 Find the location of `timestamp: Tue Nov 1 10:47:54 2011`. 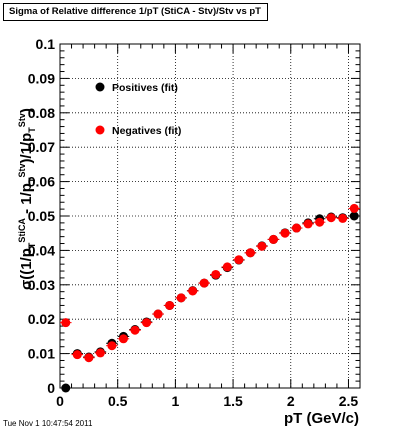

timestamp: Tue Nov 1 10:47:54 2011 is located at coordinates (48, 423).